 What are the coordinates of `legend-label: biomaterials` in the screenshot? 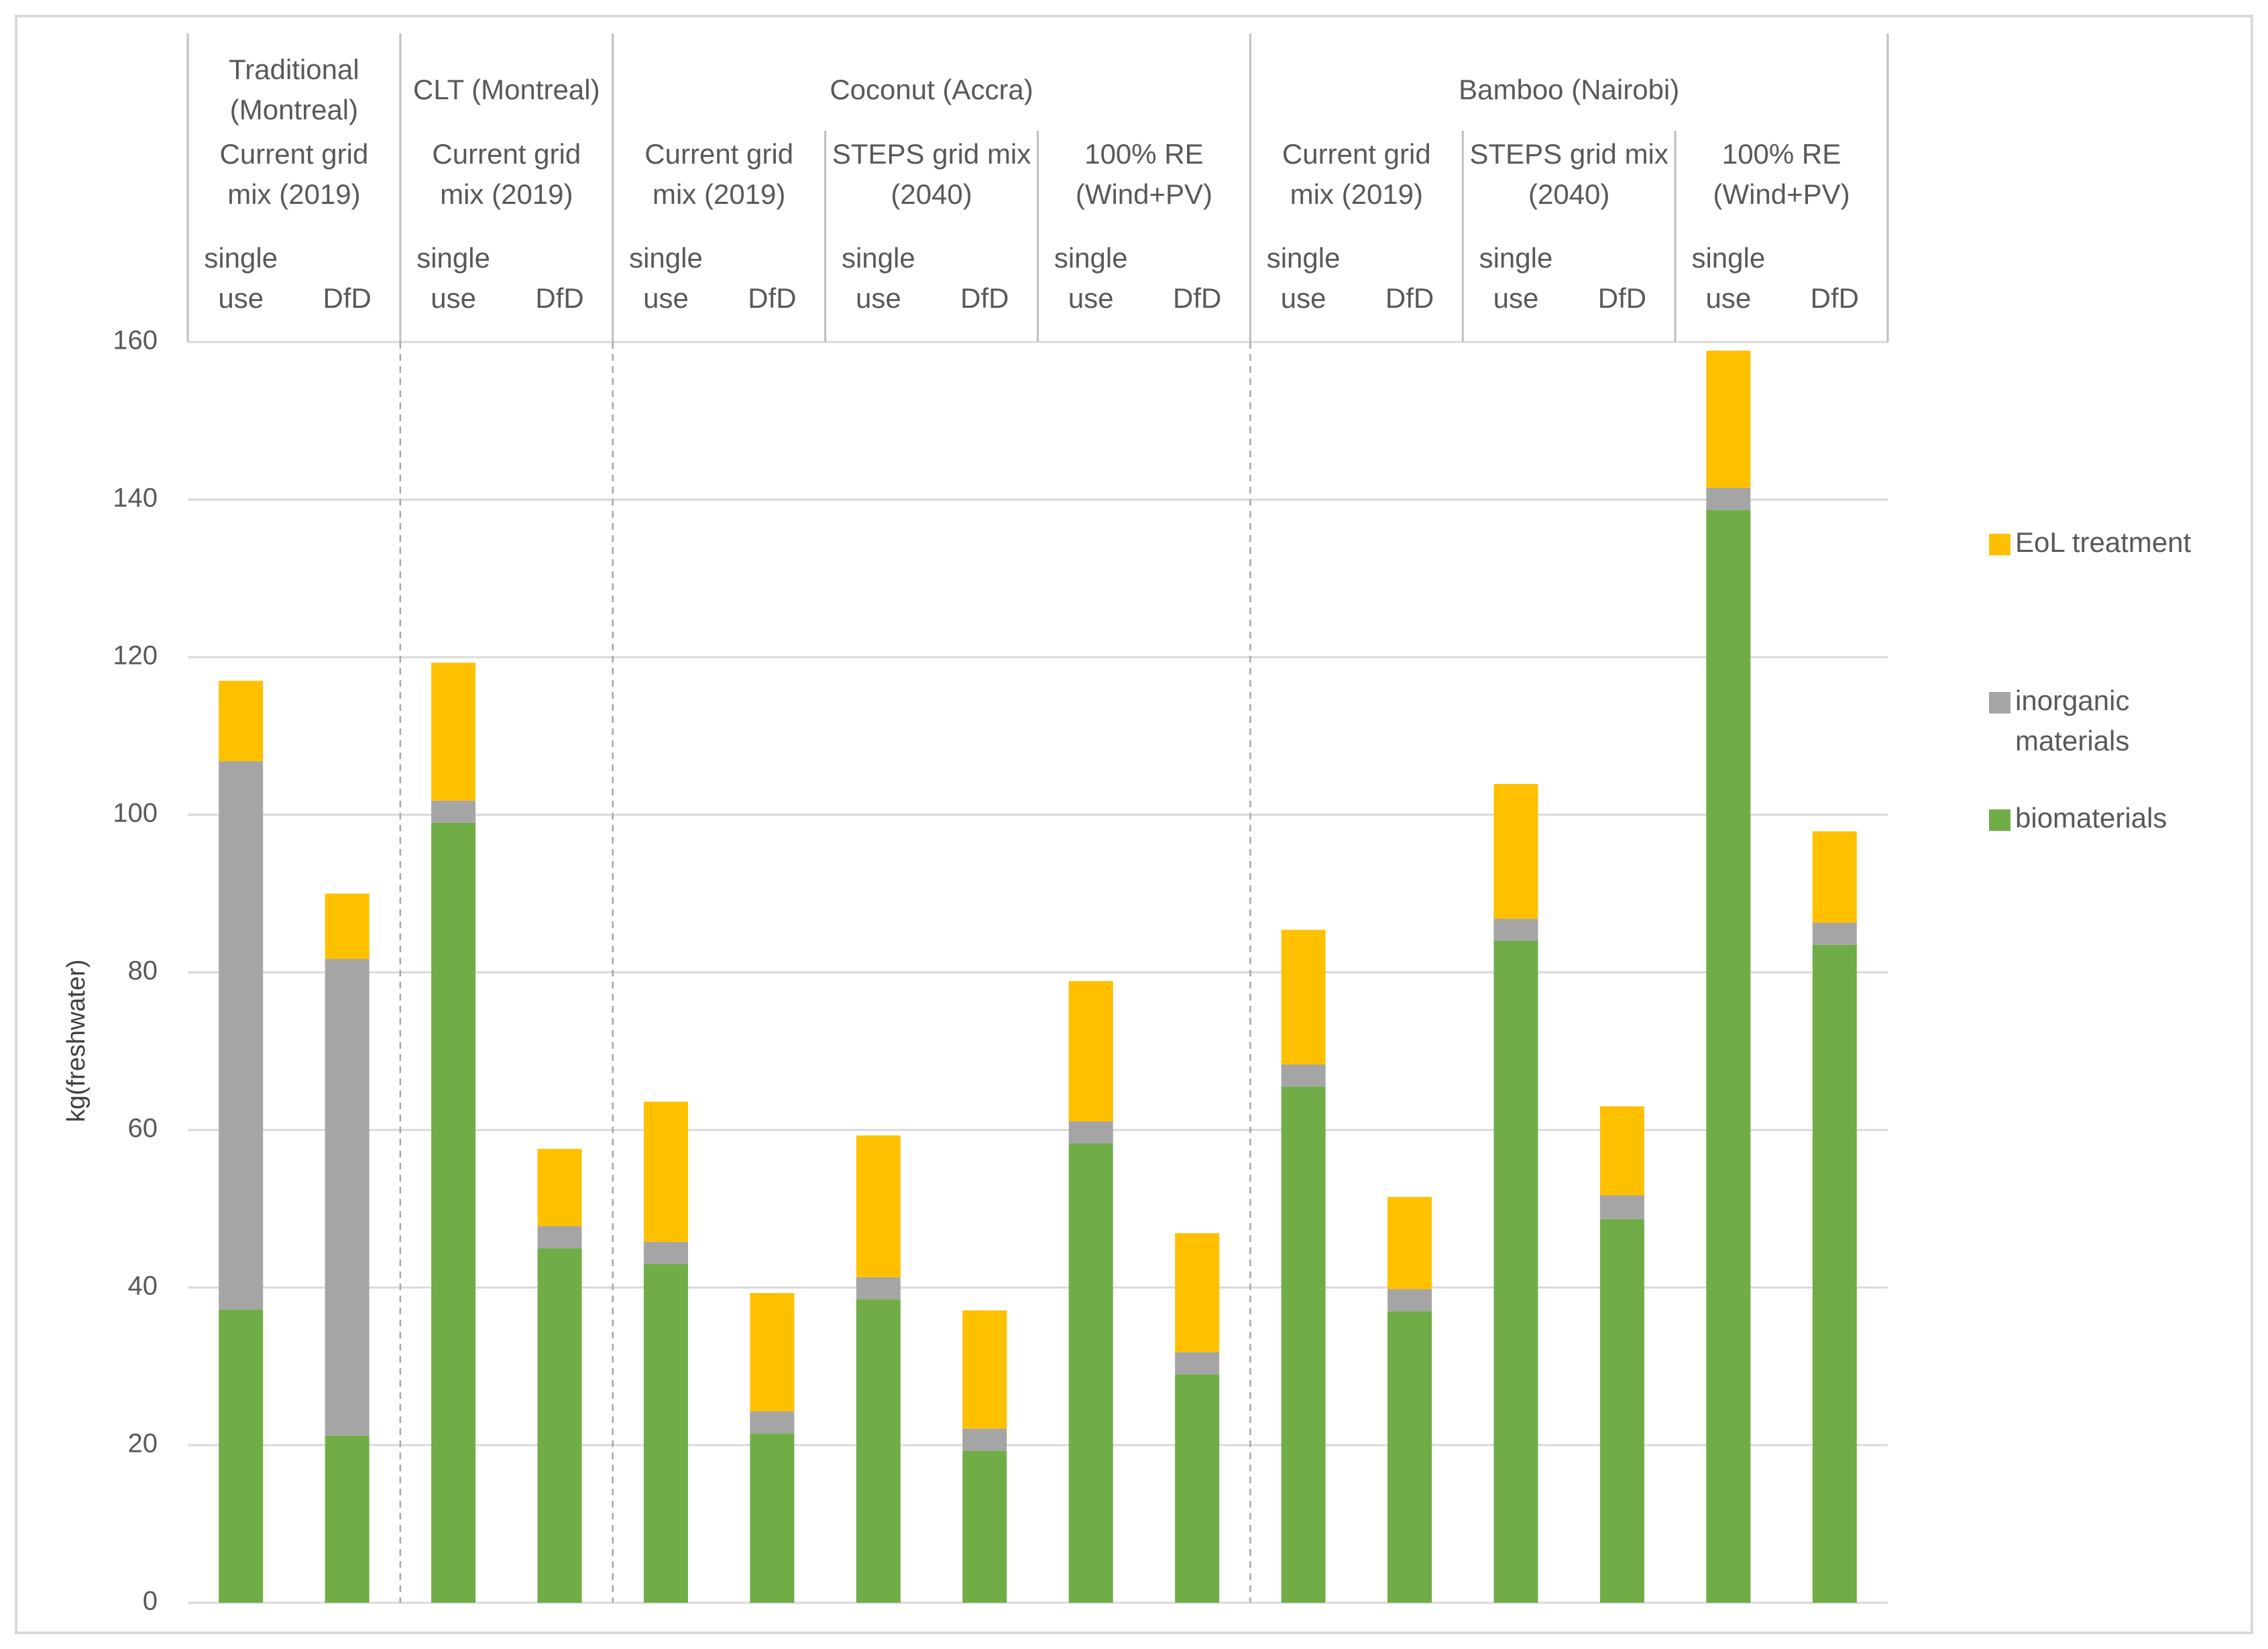 It's located at (2091, 818).